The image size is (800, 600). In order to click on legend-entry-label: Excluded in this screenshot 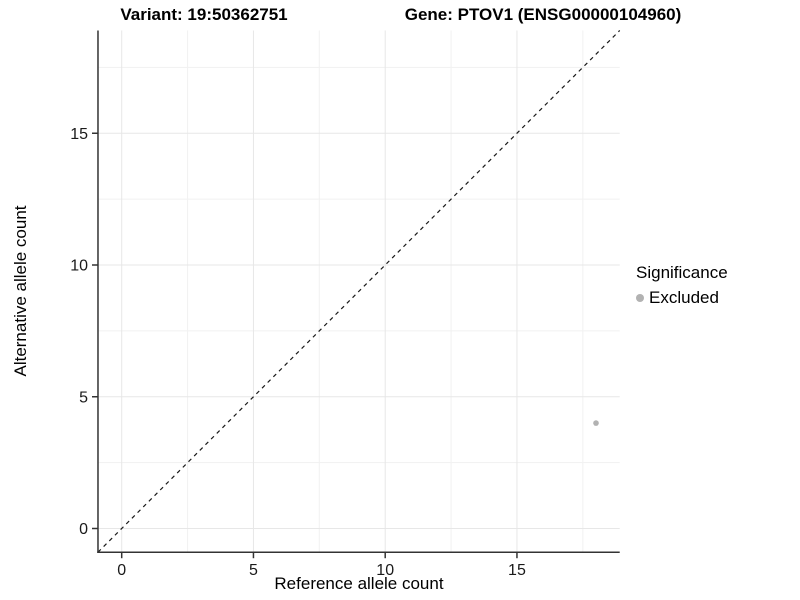, I will do `click(684, 297)`.